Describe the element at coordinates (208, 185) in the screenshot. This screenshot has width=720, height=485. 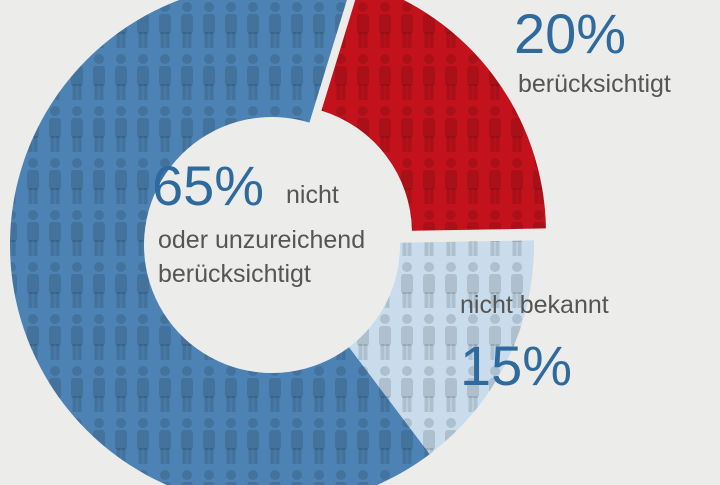
I see `value-label: 65%` at that location.